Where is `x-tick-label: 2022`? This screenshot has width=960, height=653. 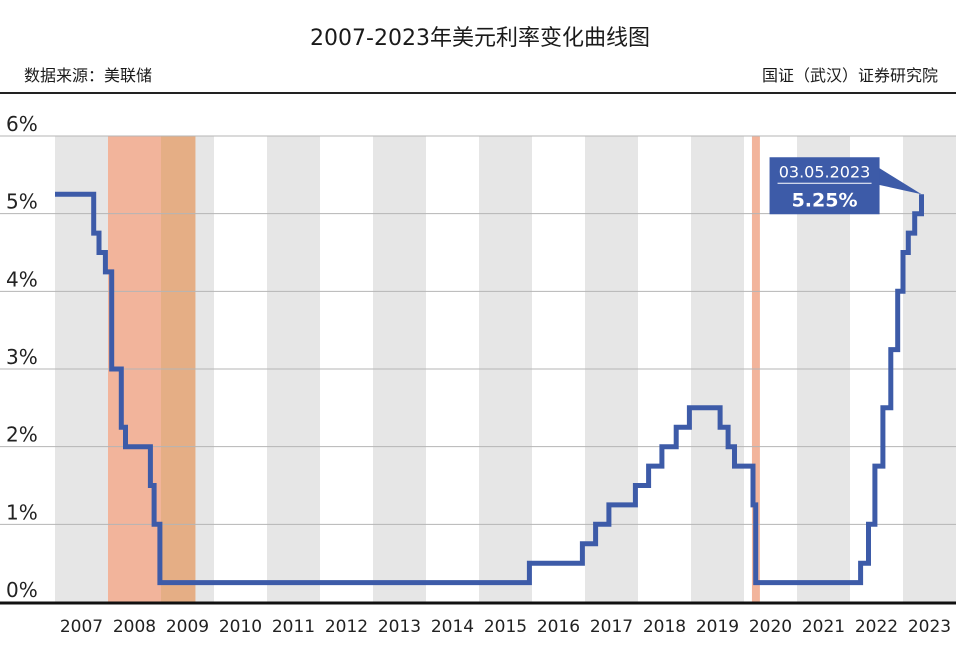
x-tick-label: 2022 is located at coordinates (876, 627).